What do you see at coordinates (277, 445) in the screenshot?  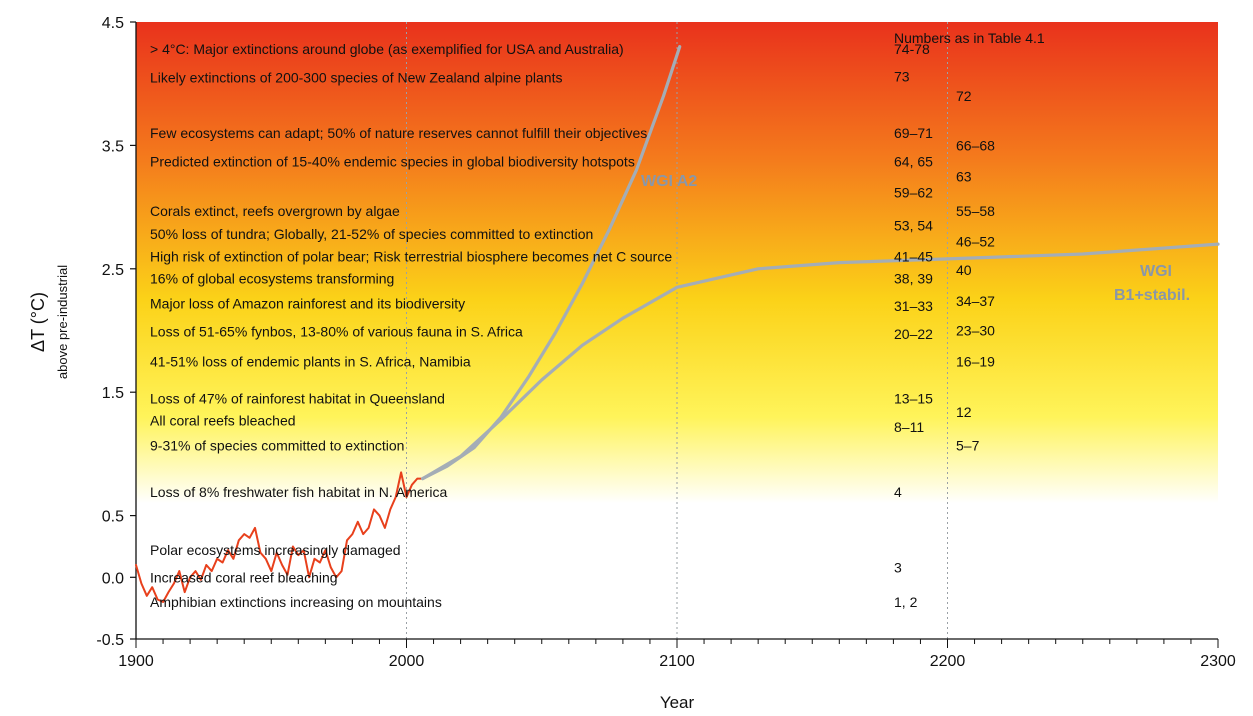 I see `annotation-label: 9-31% of species committed to extinction` at bounding box center [277, 445].